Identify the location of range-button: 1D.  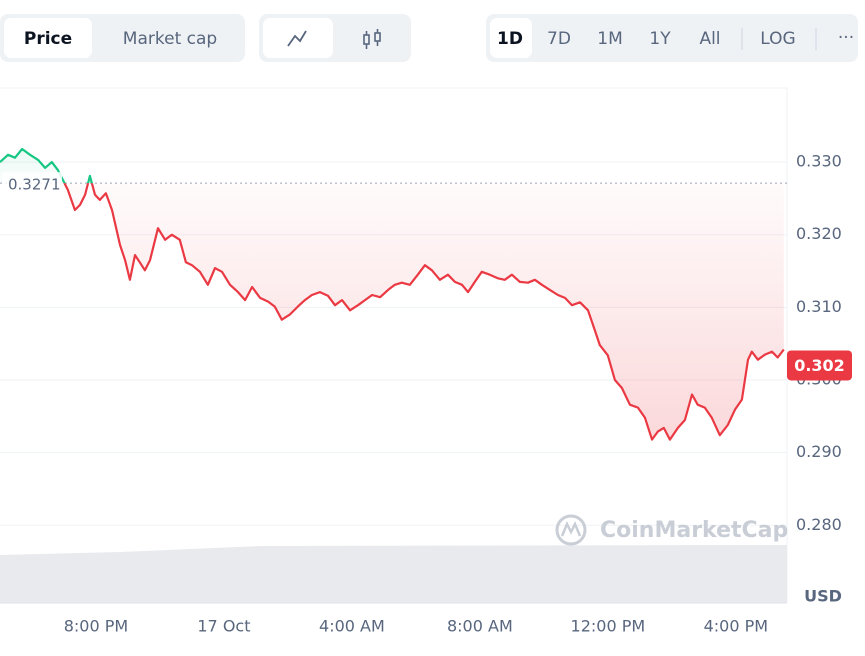
(510, 39).